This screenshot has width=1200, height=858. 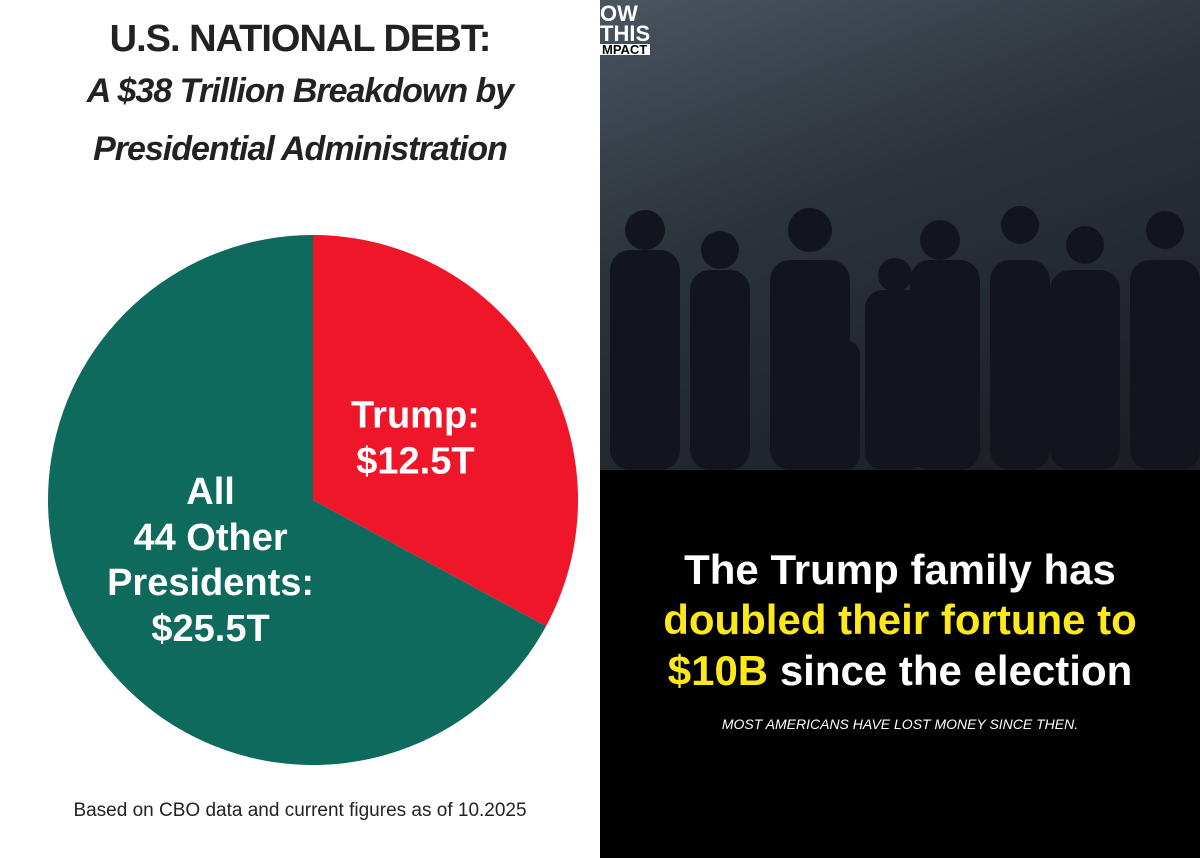 I want to click on headline-line: The Trump family has, so click(x=900, y=569).